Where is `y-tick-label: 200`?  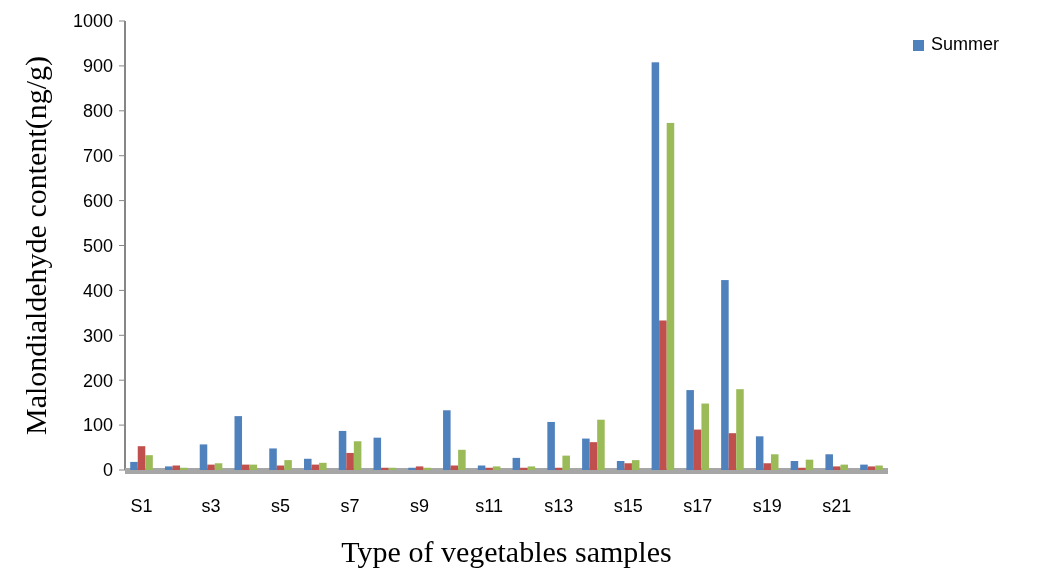
y-tick-label: 200 is located at coordinates (97, 380).